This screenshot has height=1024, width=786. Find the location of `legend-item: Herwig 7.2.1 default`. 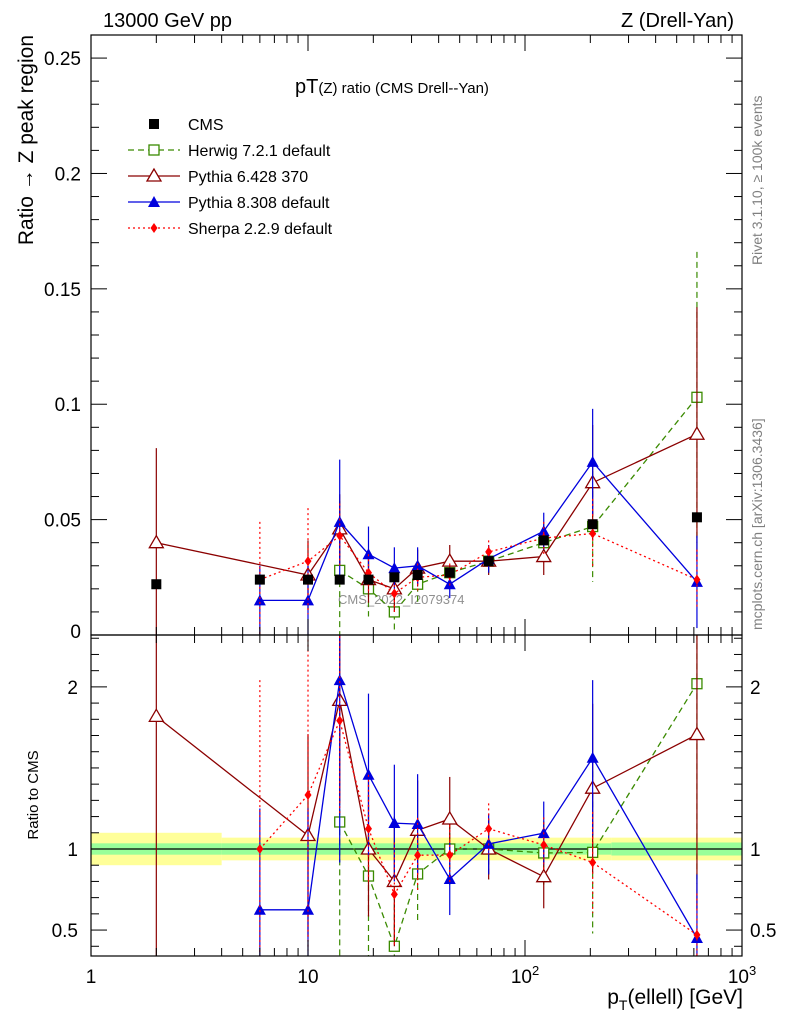

legend-item: Herwig 7.2.1 default is located at coordinates (229, 151).